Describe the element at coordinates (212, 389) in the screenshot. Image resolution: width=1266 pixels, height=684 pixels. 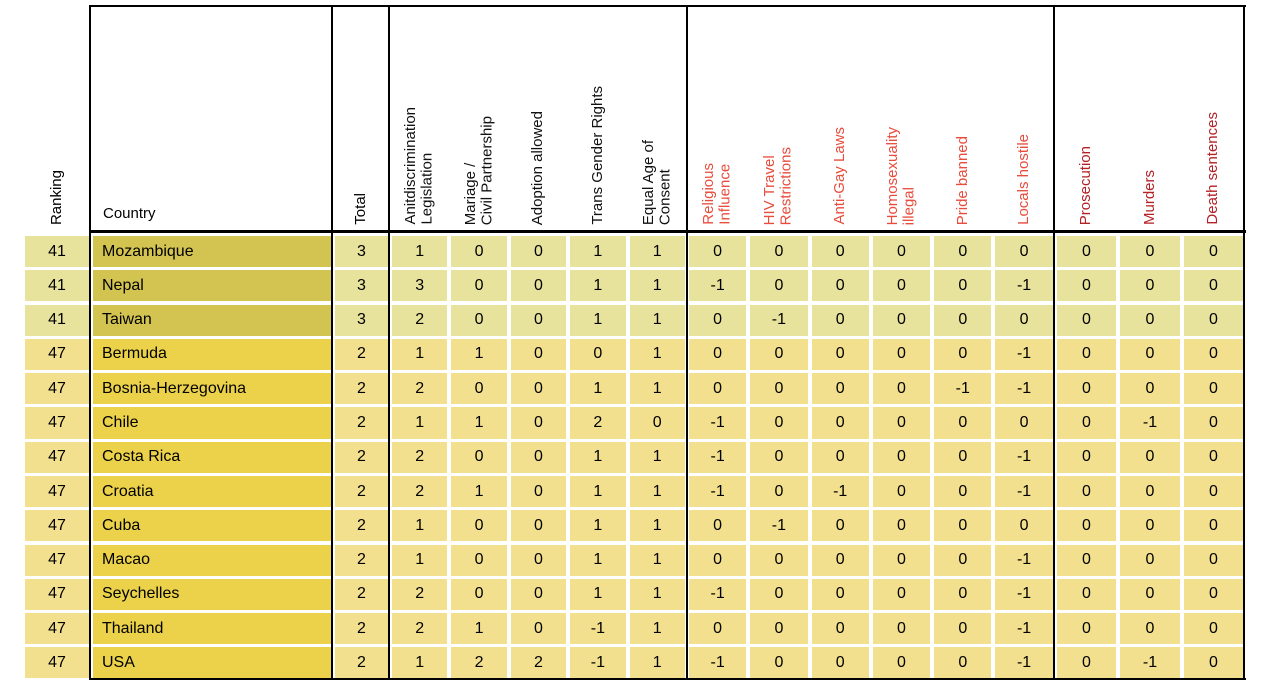
I see `country-cell: Bosnia-Herzegovina` at that location.